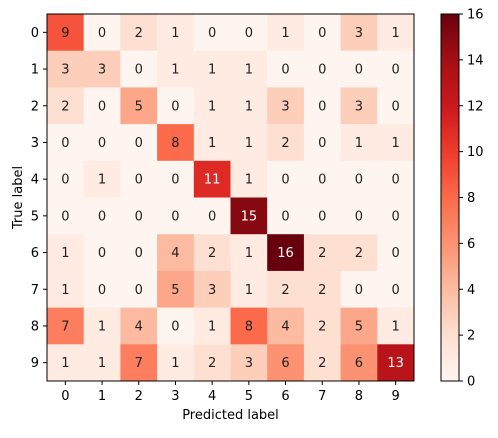  What do you see at coordinates (18, 198) in the screenshot?
I see `y-axis-title: True label` at bounding box center [18, 198].